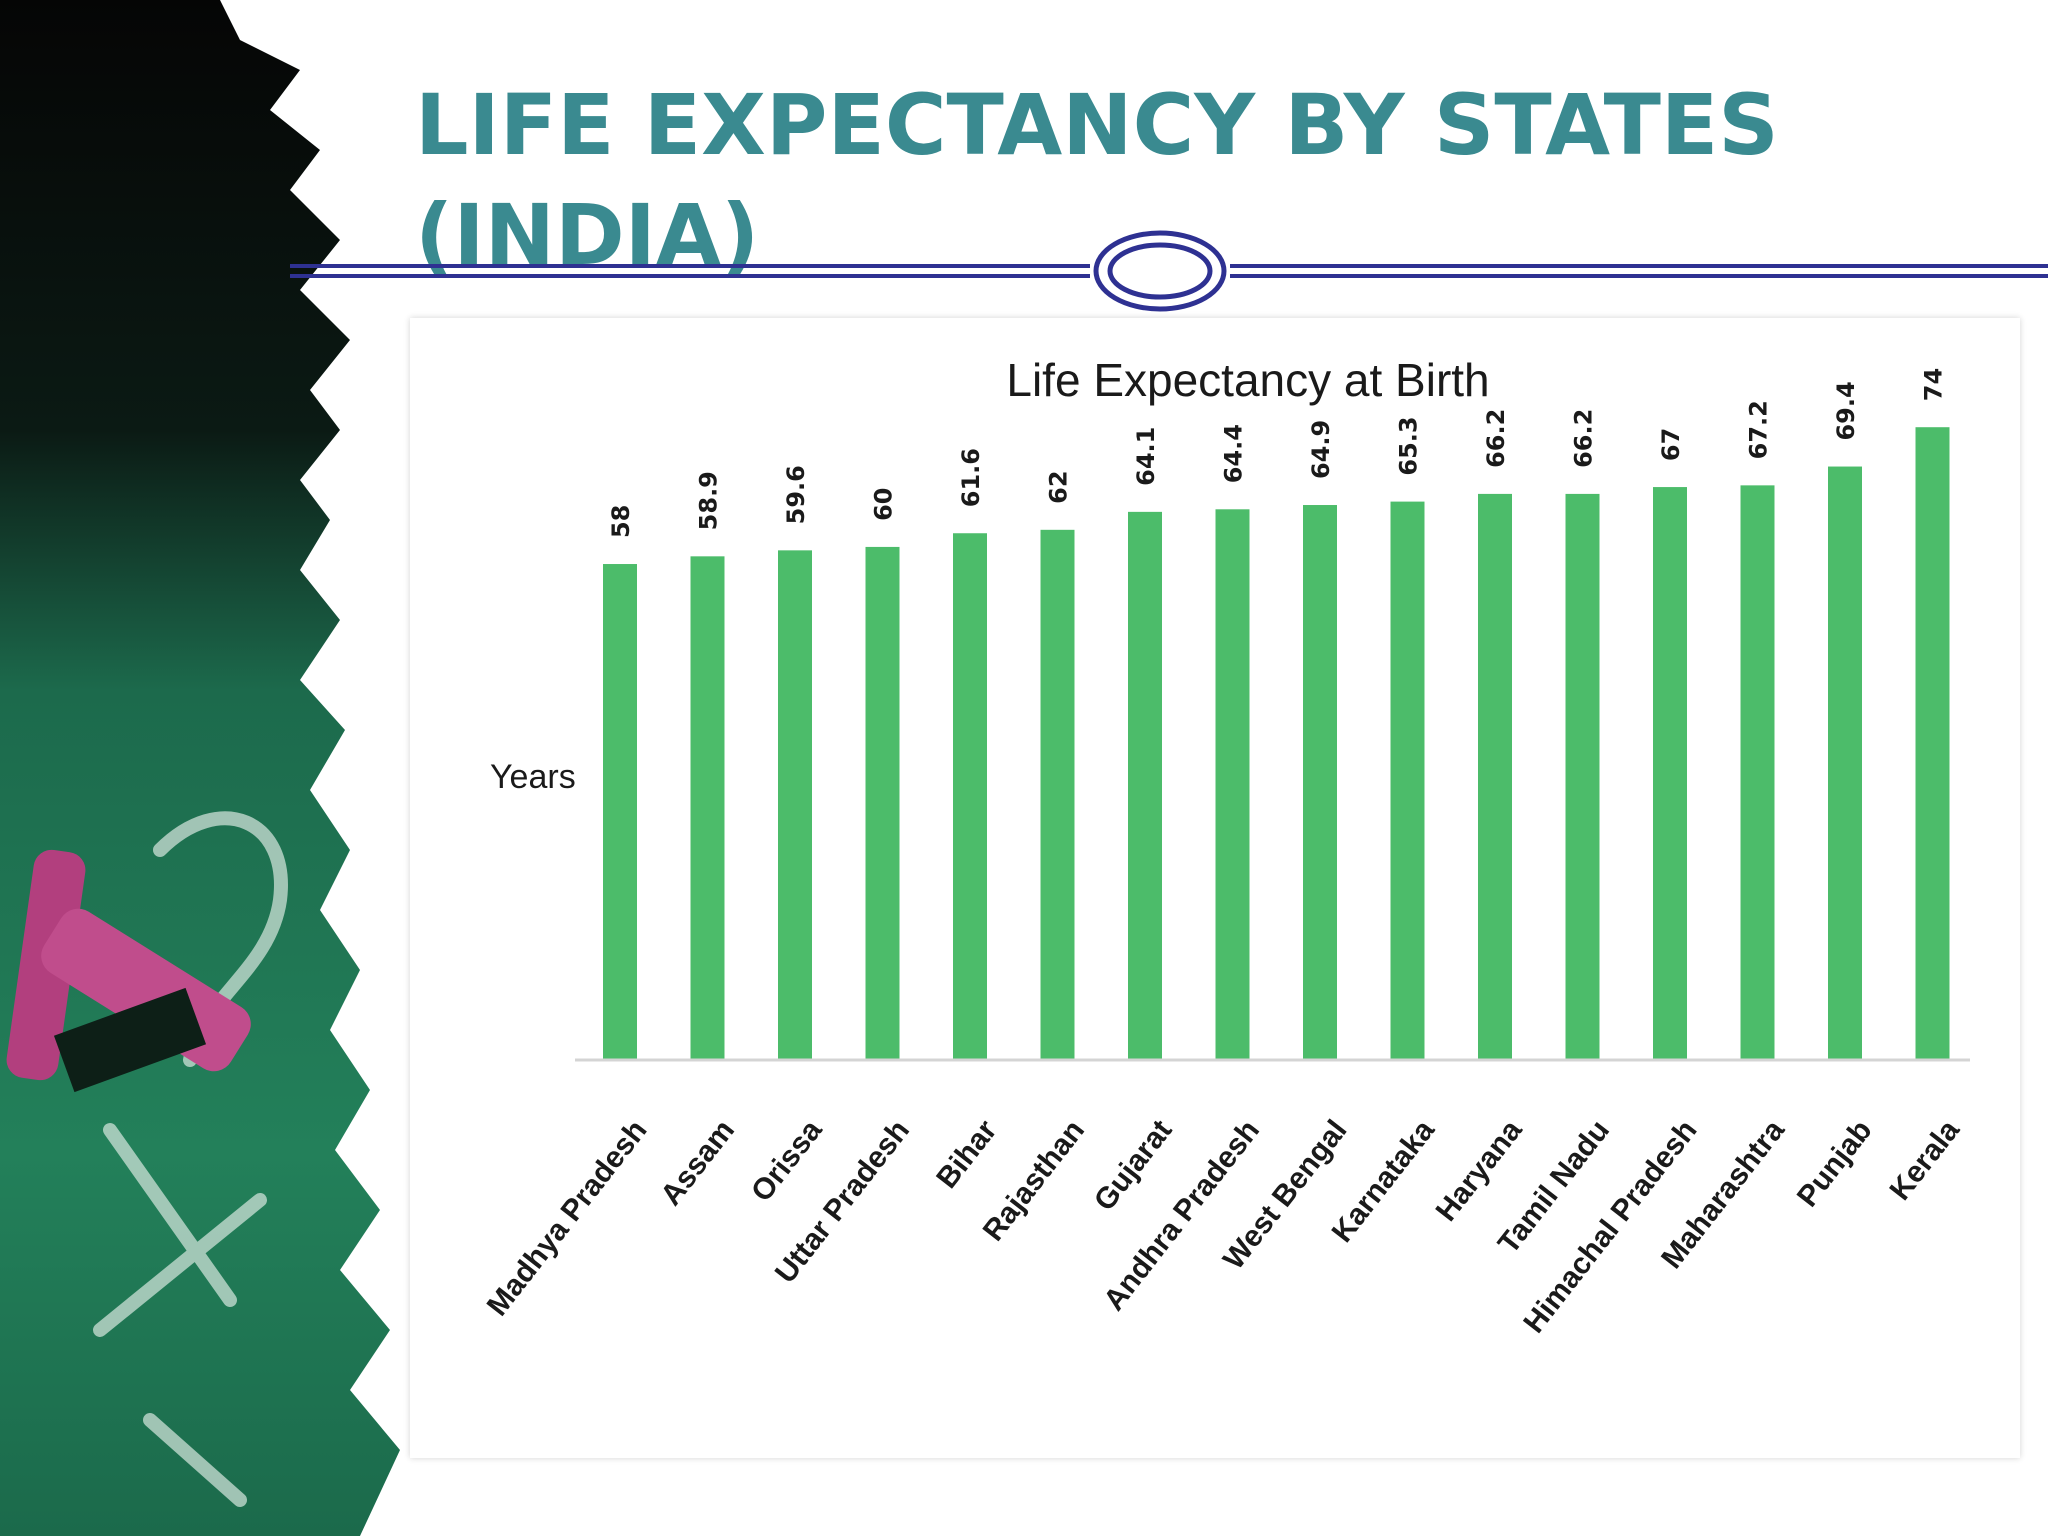 This screenshot has width=2048, height=1536. What do you see at coordinates (1846, 410) in the screenshot?
I see `bar-value-label: 69.4` at bounding box center [1846, 410].